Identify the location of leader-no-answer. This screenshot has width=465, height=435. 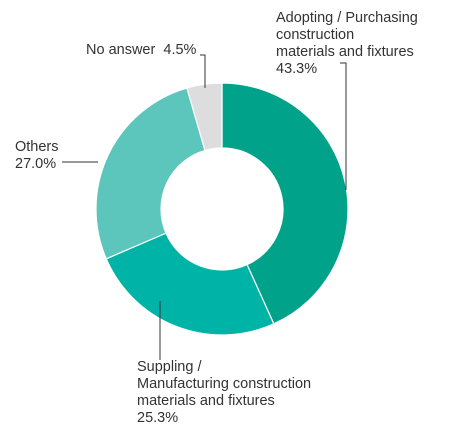
(203, 71).